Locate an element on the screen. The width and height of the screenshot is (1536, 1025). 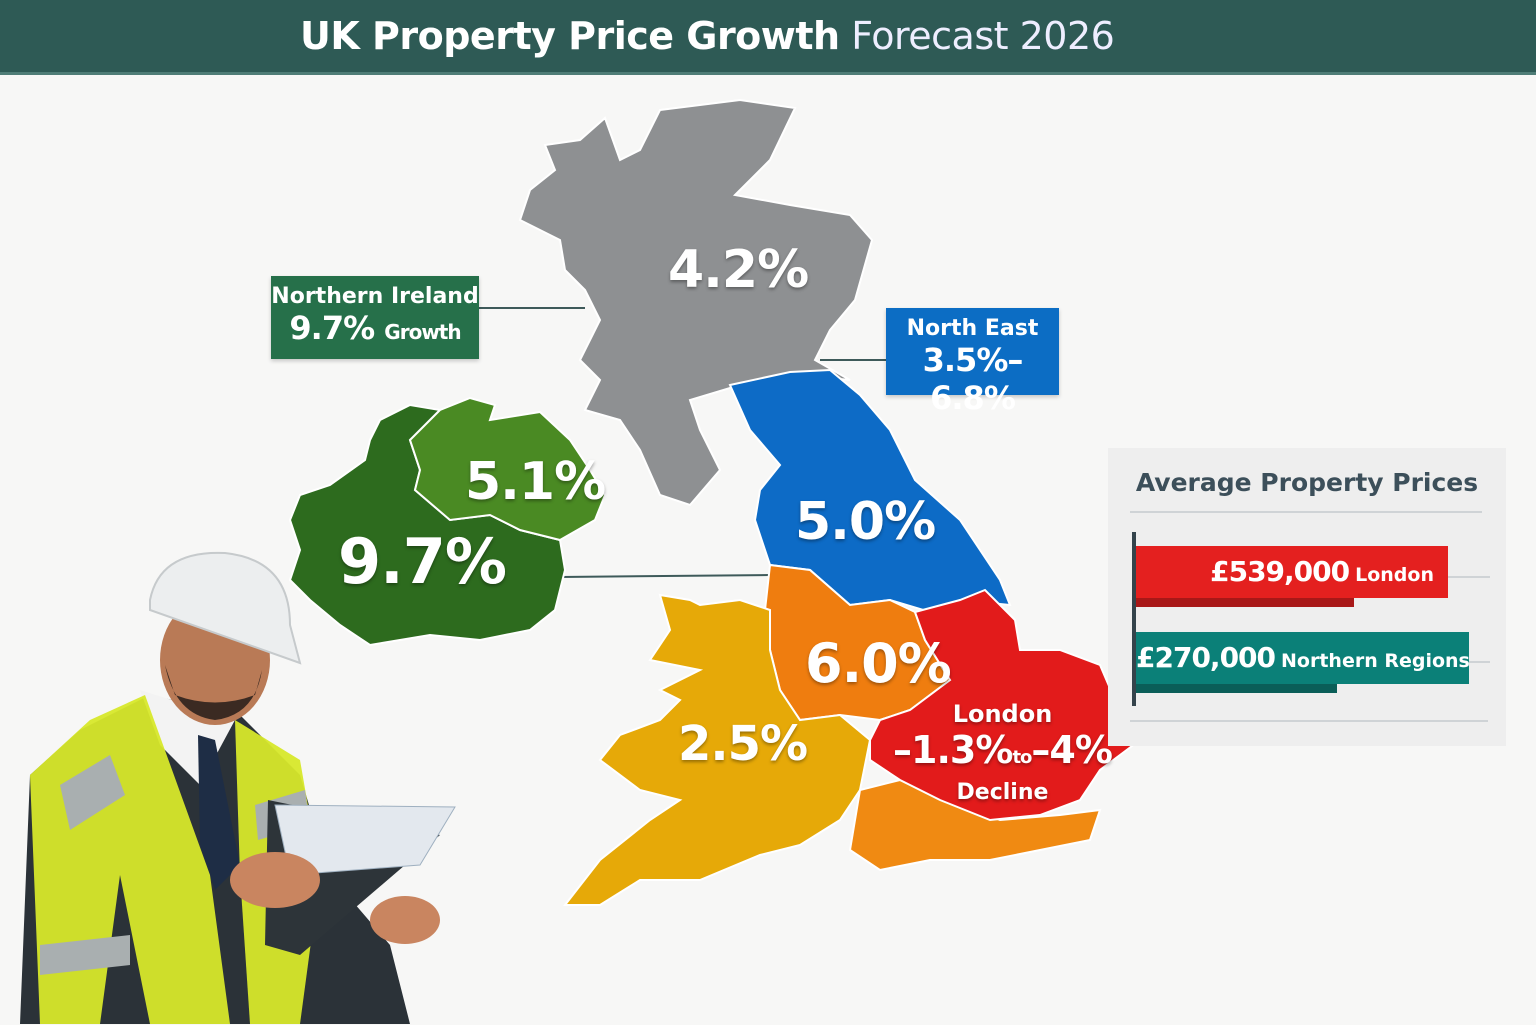
necktie is located at coordinates (219, 812).